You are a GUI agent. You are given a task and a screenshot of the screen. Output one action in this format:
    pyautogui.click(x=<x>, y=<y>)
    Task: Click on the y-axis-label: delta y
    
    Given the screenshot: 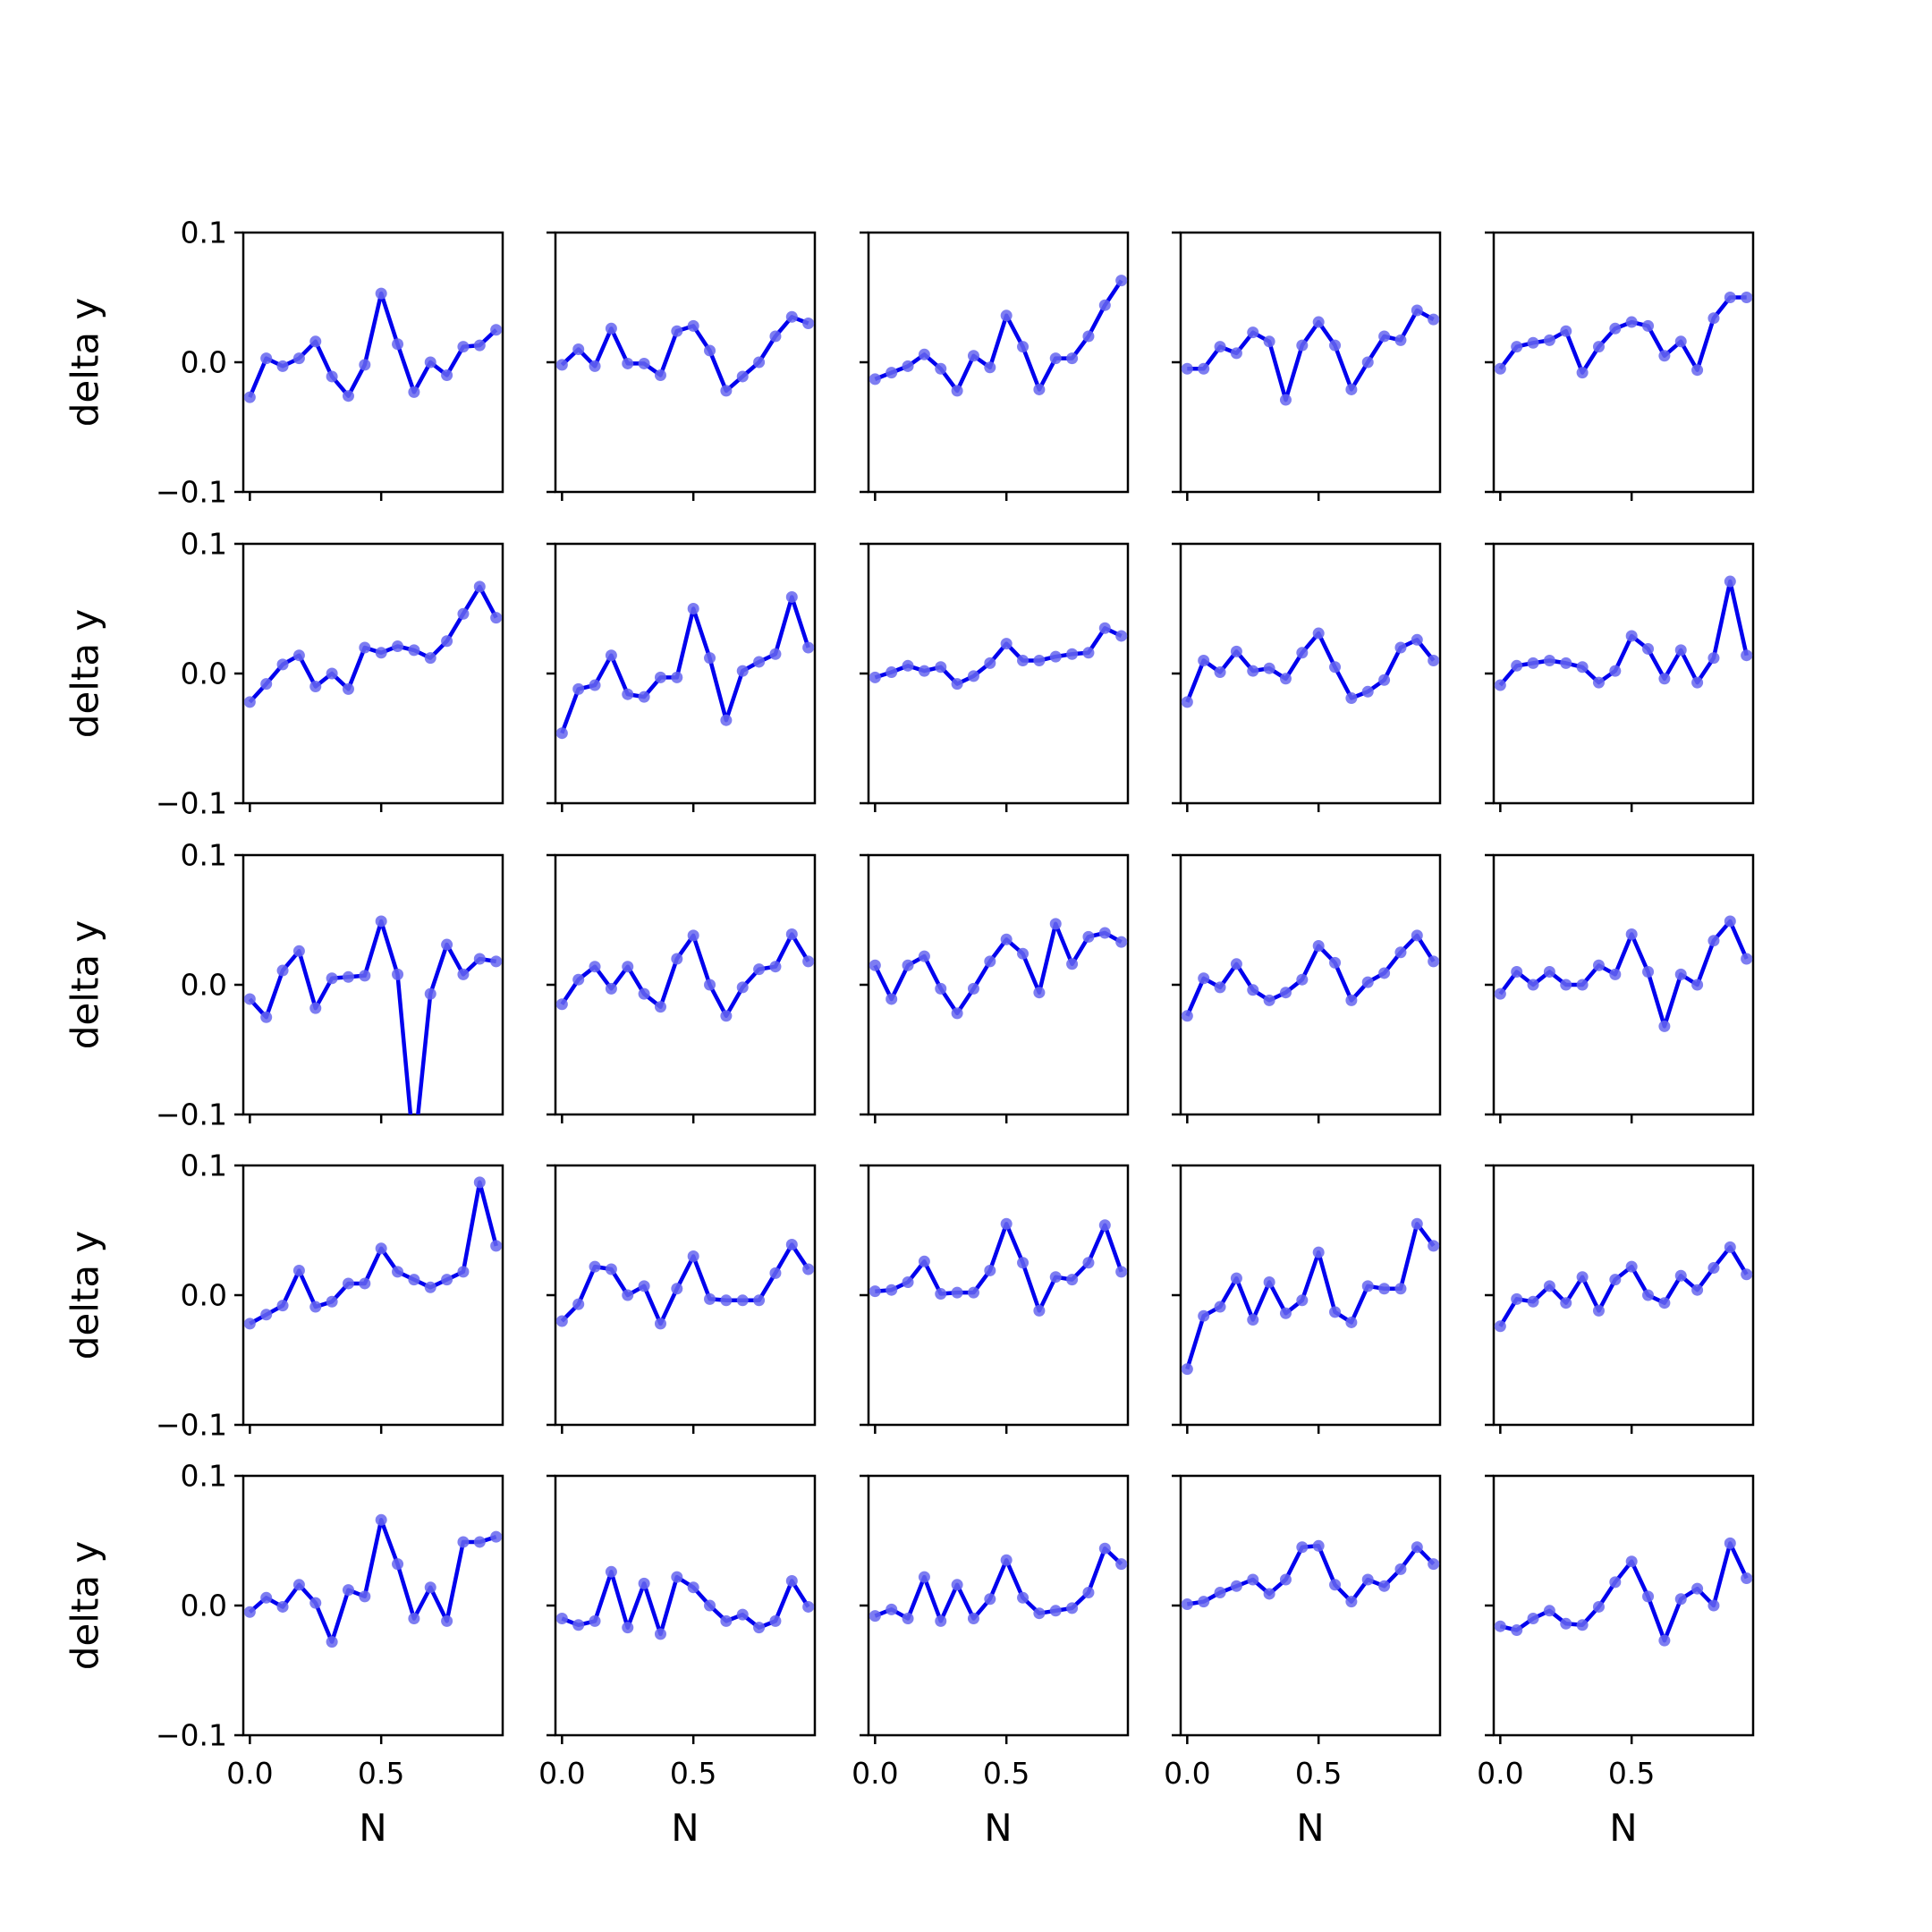 What is the action you would take?
    pyautogui.click(x=85, y=985)
    